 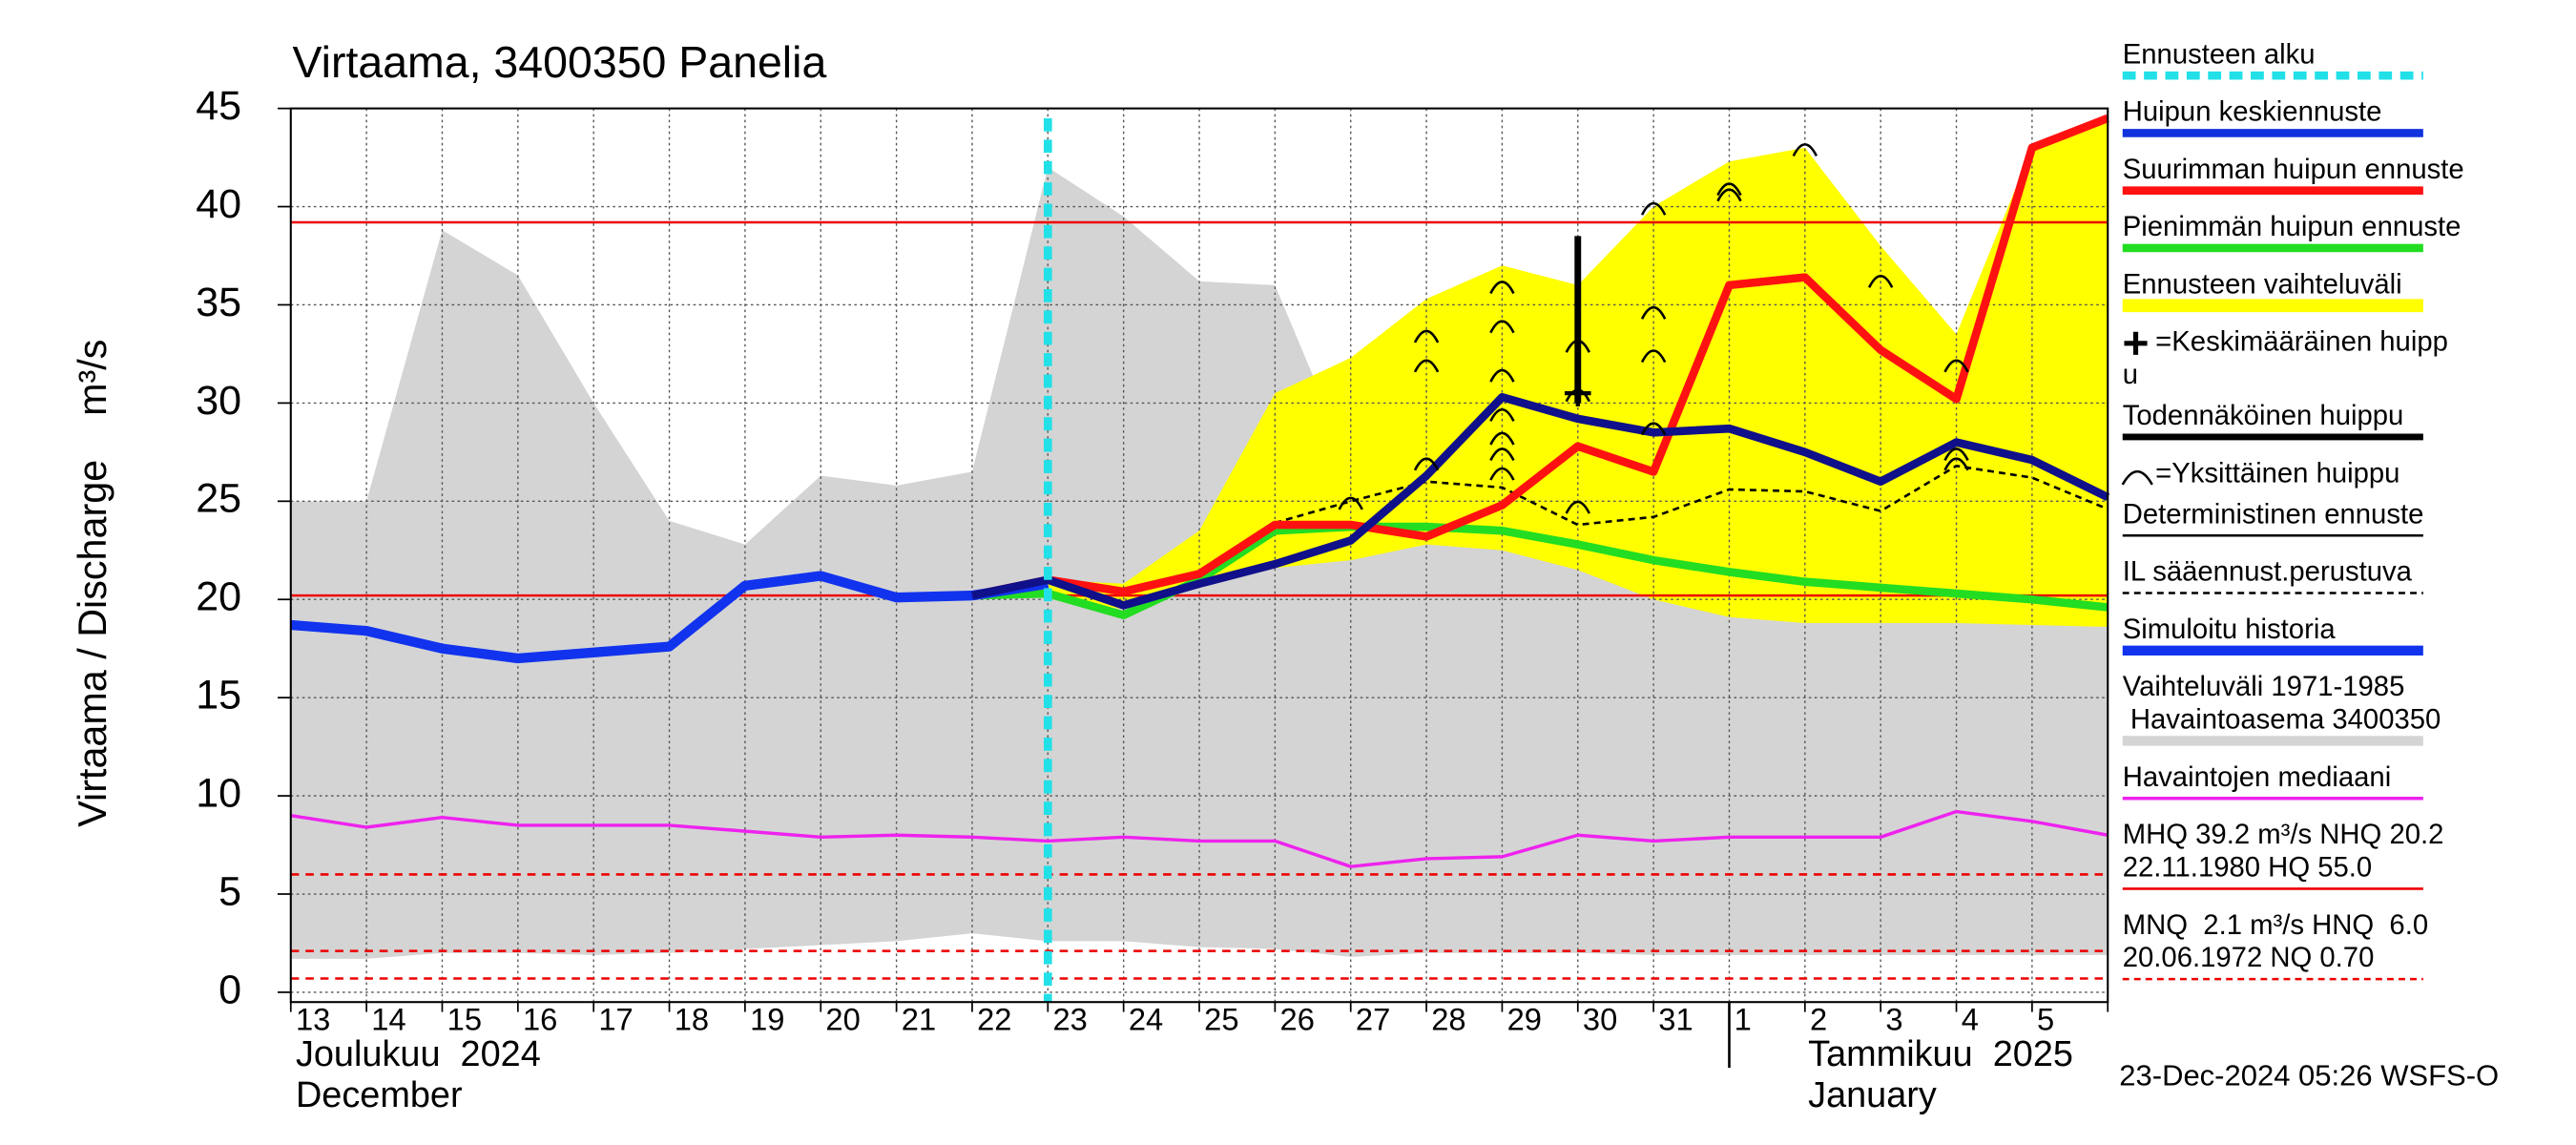 I want to click on x-tick-label: 22, so click(x=994, y=1019).